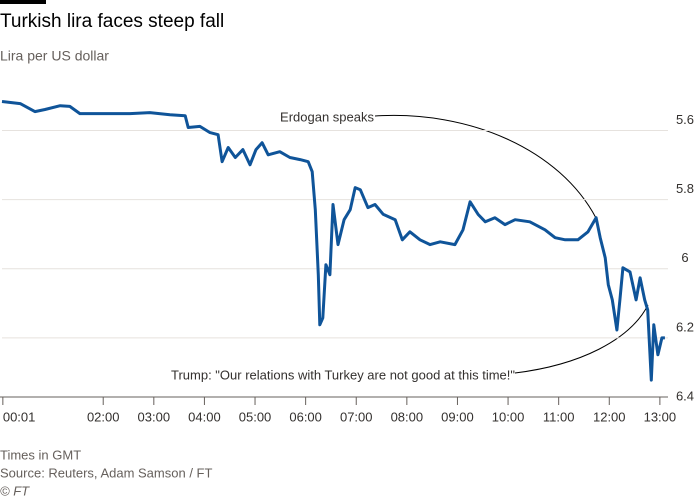  What do you see at coordinates (327, 116) in the screenshot?
I see `annotation: Erdogan speaks` at bounding box center [327, 116].